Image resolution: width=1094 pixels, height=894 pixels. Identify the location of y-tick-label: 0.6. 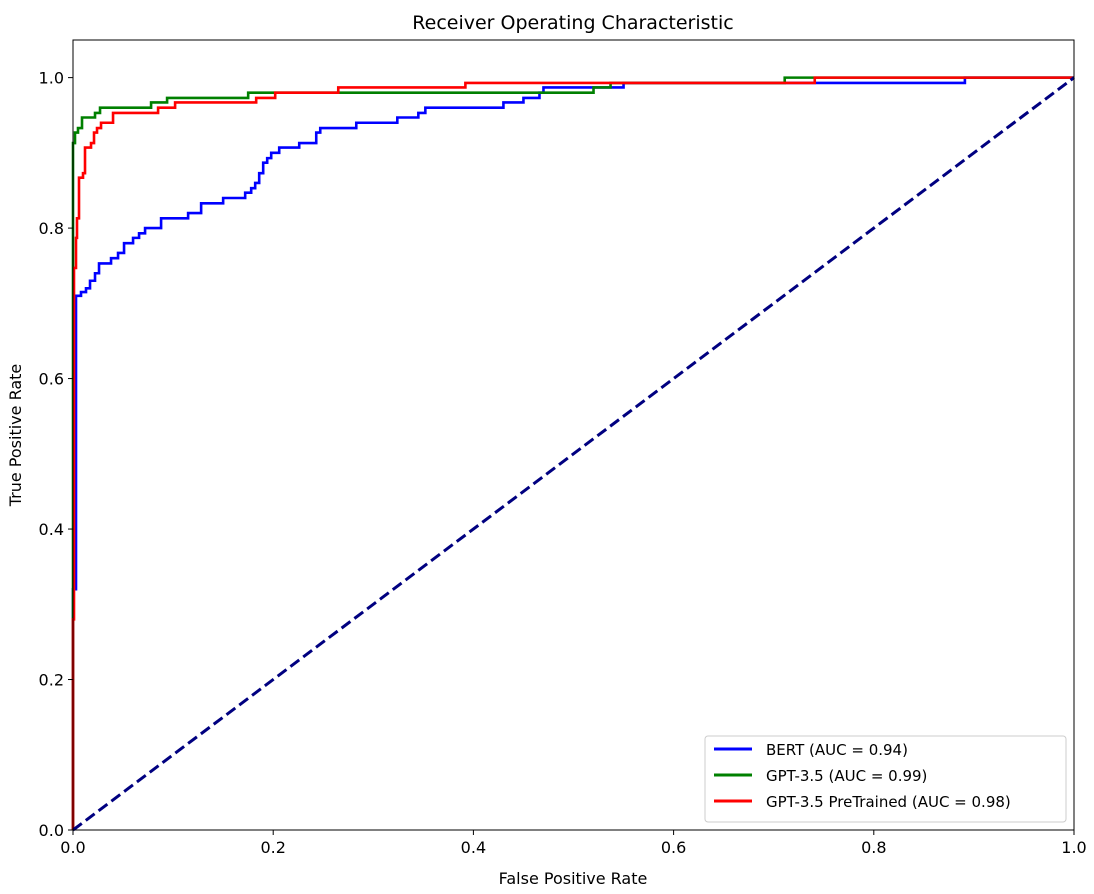
(51, 379).